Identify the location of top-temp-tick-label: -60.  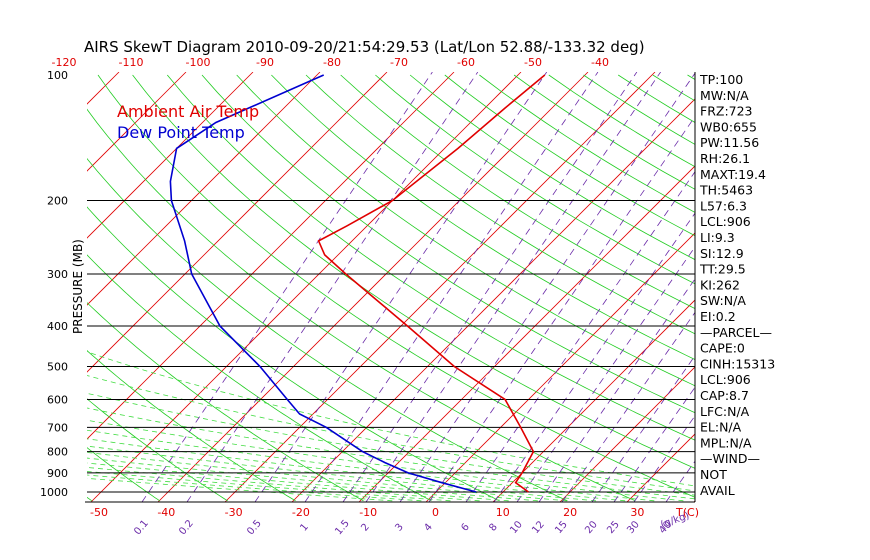
(466, 62).